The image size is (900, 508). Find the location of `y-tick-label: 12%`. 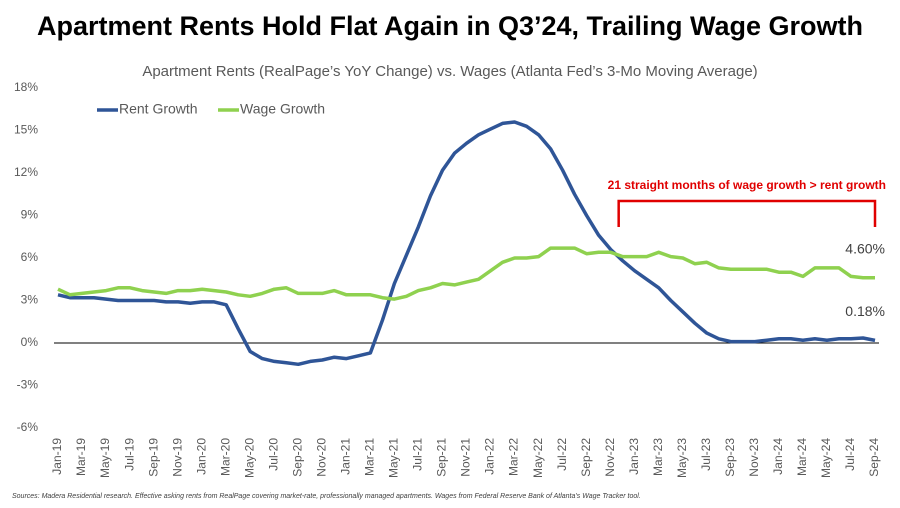

y-tick-label: 12% is located at coordinates (26, 172).